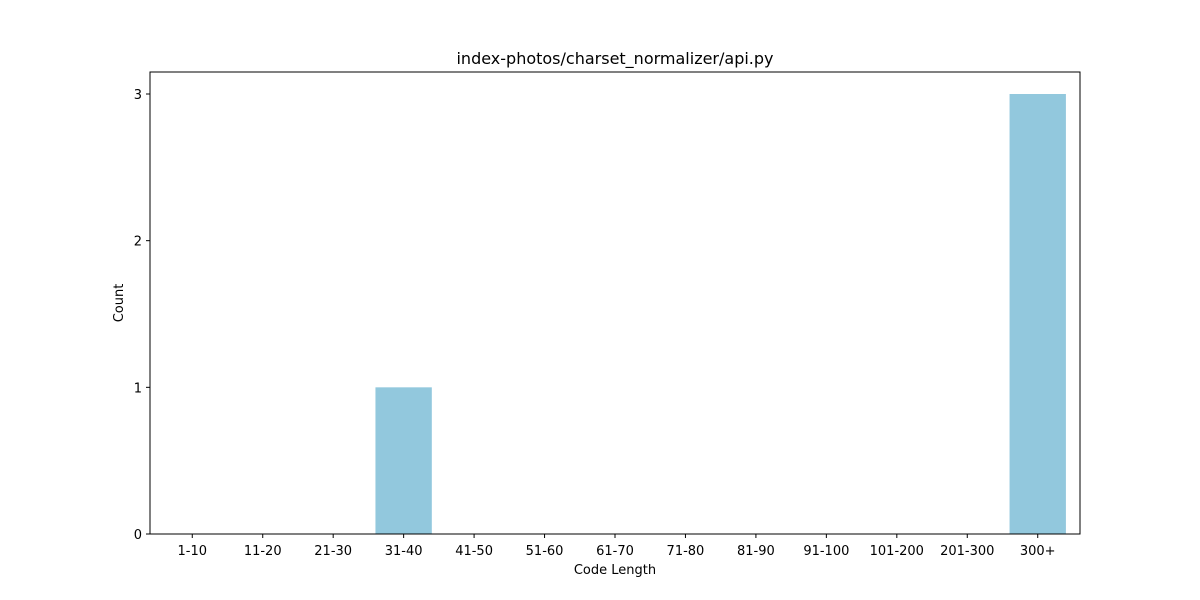 Image resolution: width=1200 pixels, height=600 pixels. Describe the element at coordinates (614, 59) in the screenshot. I see `chart-title: index-photos/charset_normalizer/api.py` at that location.